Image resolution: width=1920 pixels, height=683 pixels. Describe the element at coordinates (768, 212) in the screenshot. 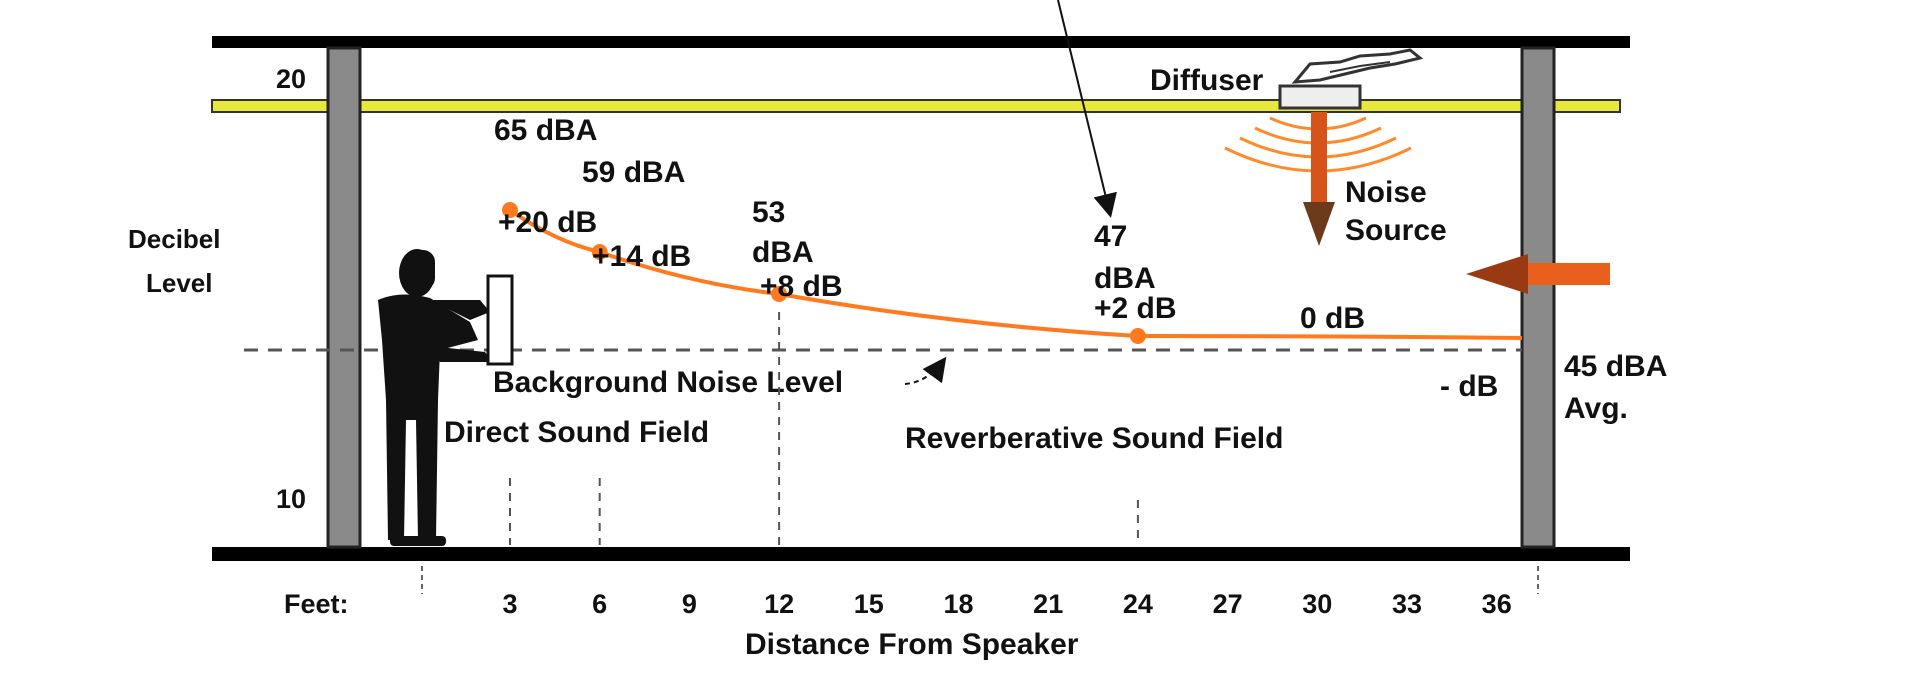

I see `data-label-value: 53` at that location.